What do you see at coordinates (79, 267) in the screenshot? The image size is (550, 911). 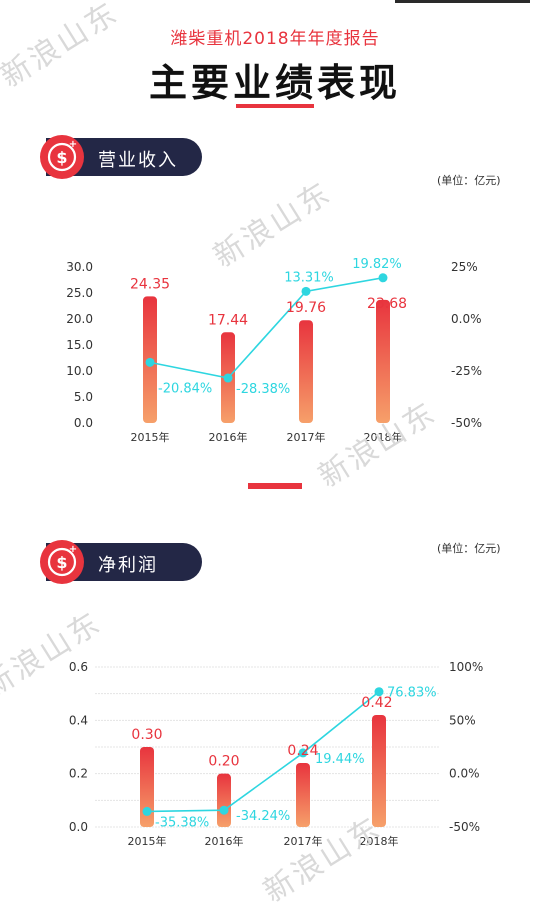 I see `y-tick-label: 30.0` at bounding box center [79, 267].